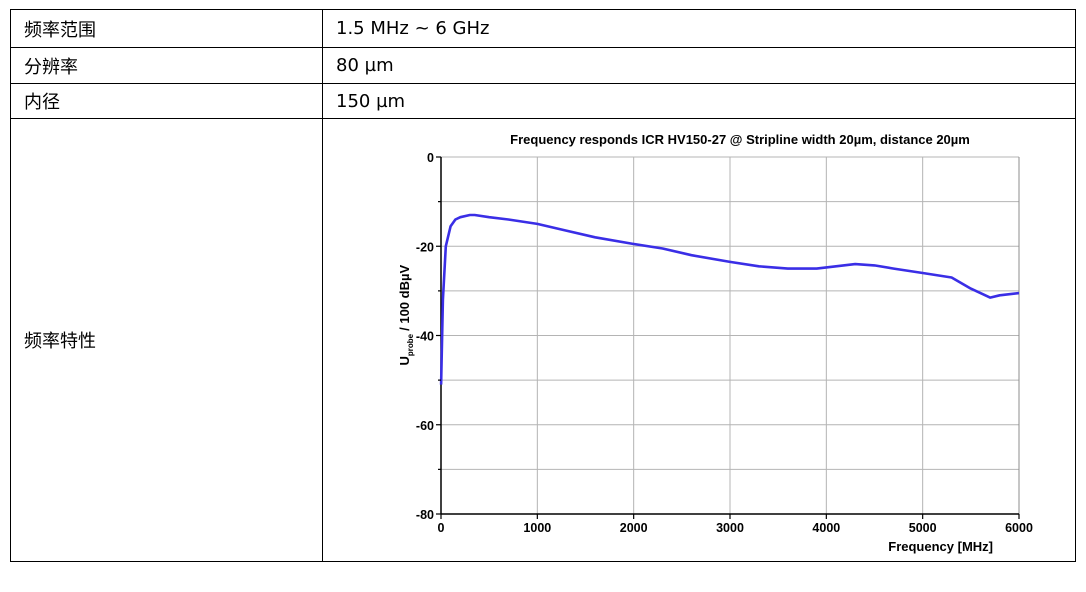 The image size is (1086, 592). What do you see at coordinates (404, 360) in the screenshot?
I see `y-label-main: U` at bounding box center [404, 360].